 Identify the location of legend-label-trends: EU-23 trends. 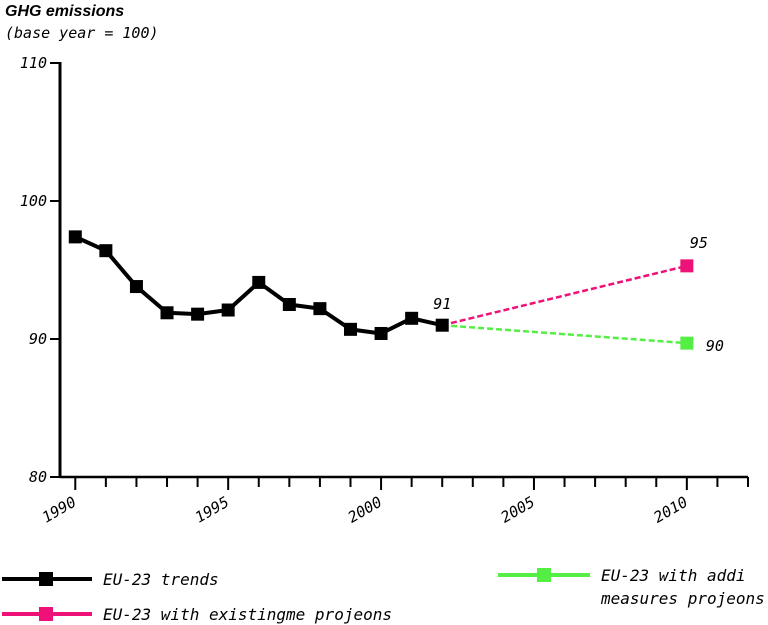
(161, 579).